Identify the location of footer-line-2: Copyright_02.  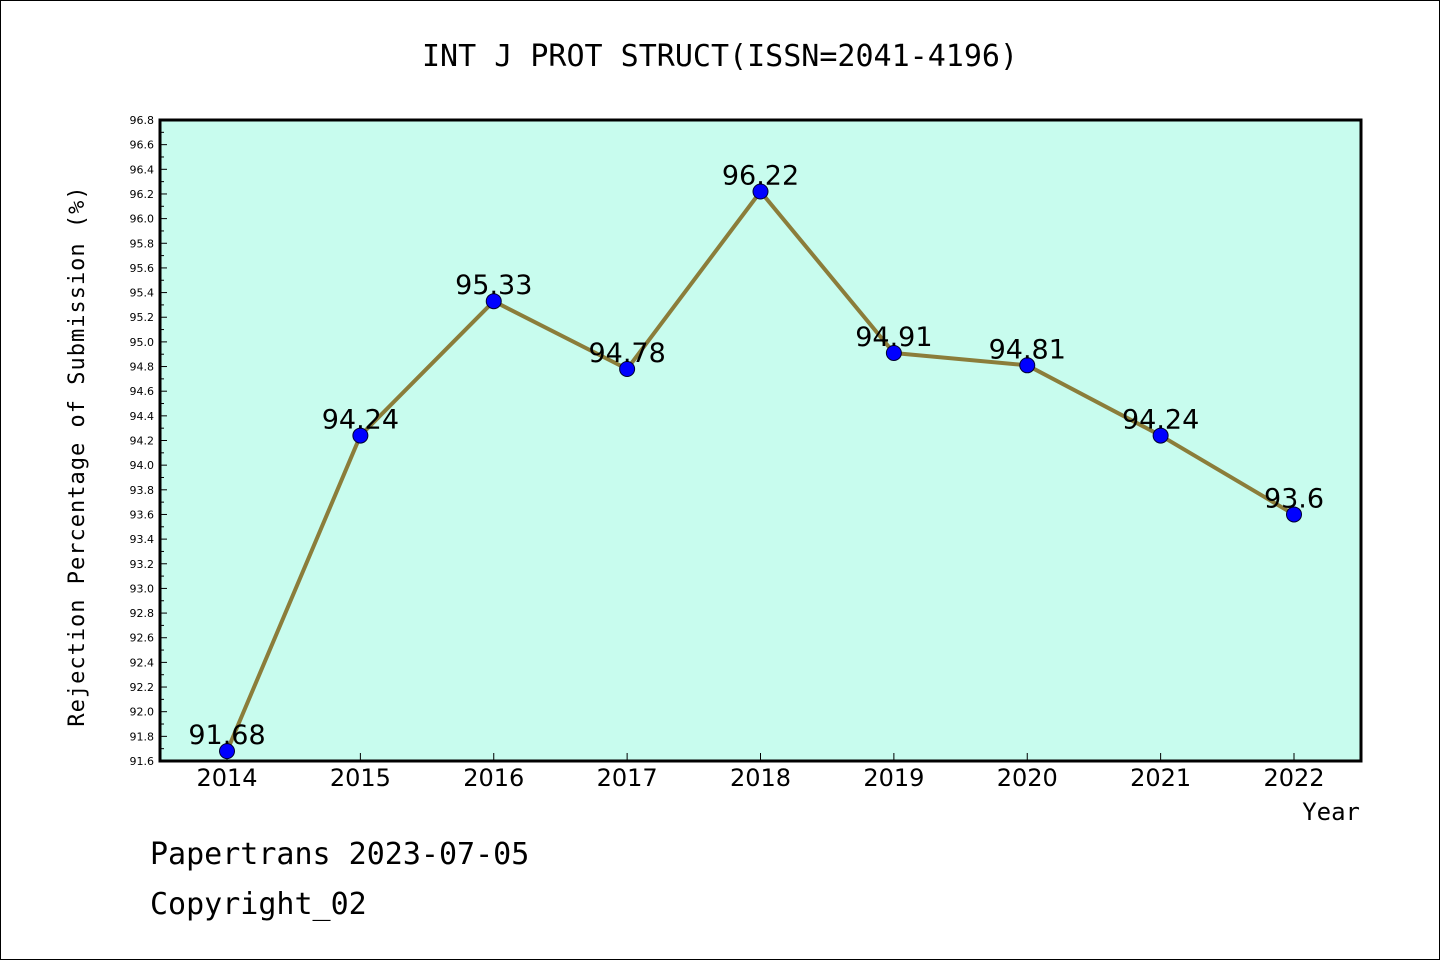
(258, 904).